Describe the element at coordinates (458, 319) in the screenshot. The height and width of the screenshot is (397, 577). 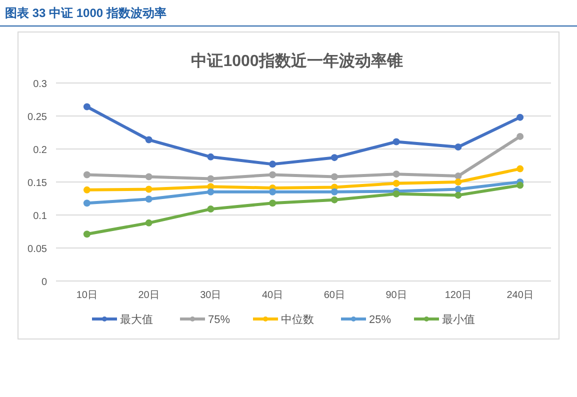
I see `legend-label: 最小值` at that location.